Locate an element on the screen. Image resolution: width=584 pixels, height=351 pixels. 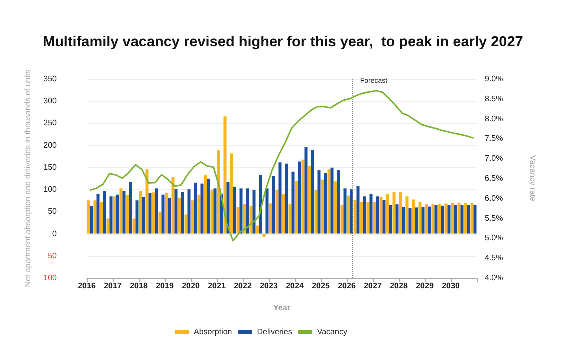
y2-tick-label: 4.0% is located at coordinates (494, 278).